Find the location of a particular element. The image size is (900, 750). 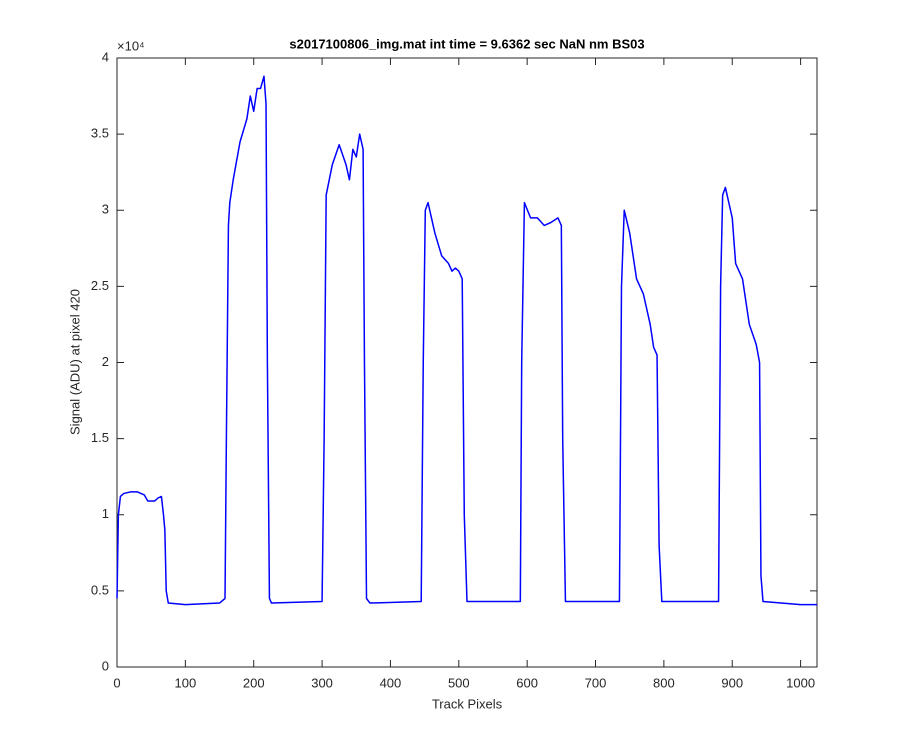

y-tick-label: 2.5 is located at coordinates (100, 285).